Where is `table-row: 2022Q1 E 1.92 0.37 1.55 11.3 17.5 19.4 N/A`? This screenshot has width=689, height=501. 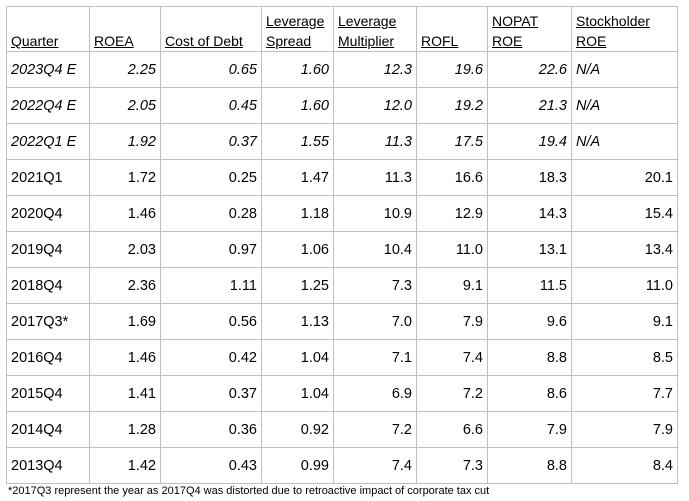 table-row: 2022Q1 E 1.92 0.37 1.55 11.3 17.5 19.4 N/A is located at coordinates (342, 141).